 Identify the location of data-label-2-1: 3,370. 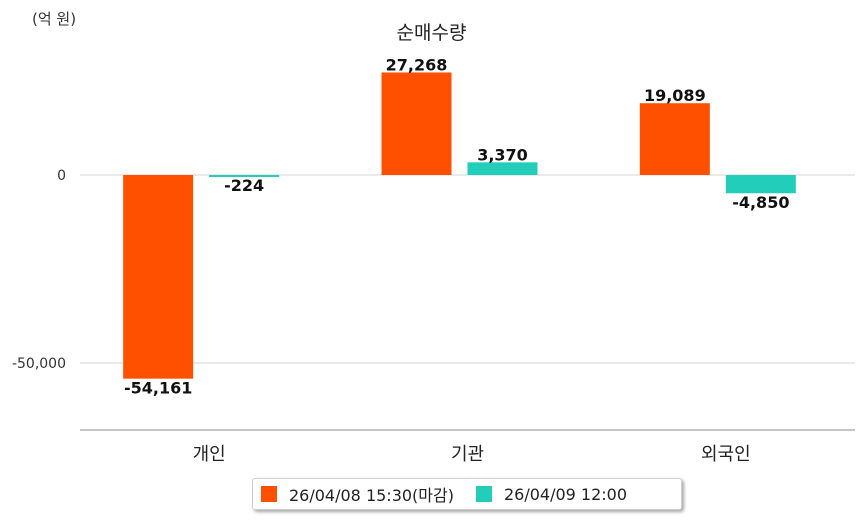
(502, 154).